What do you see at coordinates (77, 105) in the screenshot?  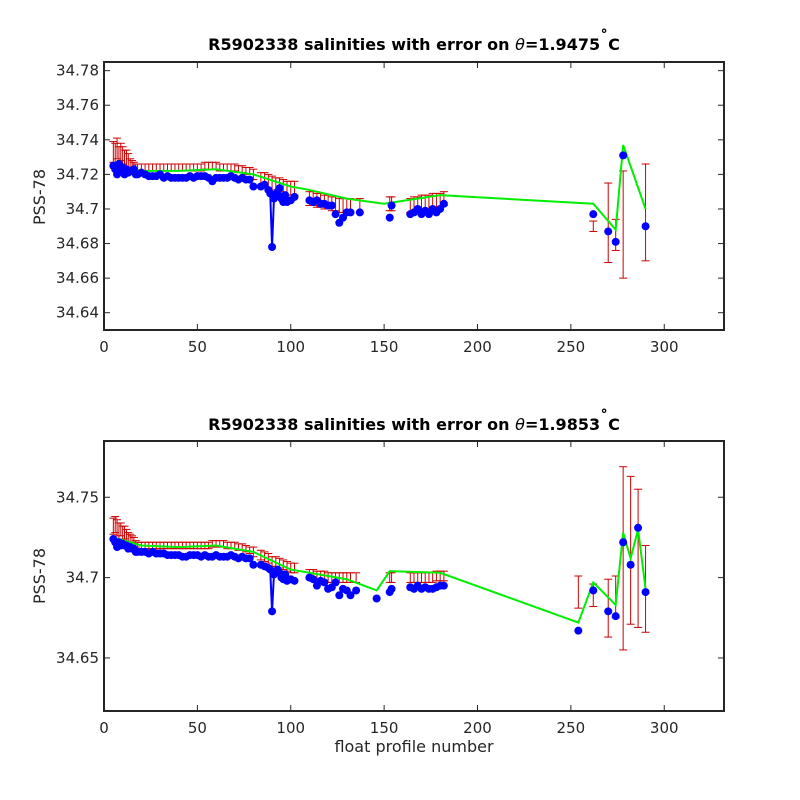 I see `y-tick-label: 34.76` at bounding box center [77, 105].